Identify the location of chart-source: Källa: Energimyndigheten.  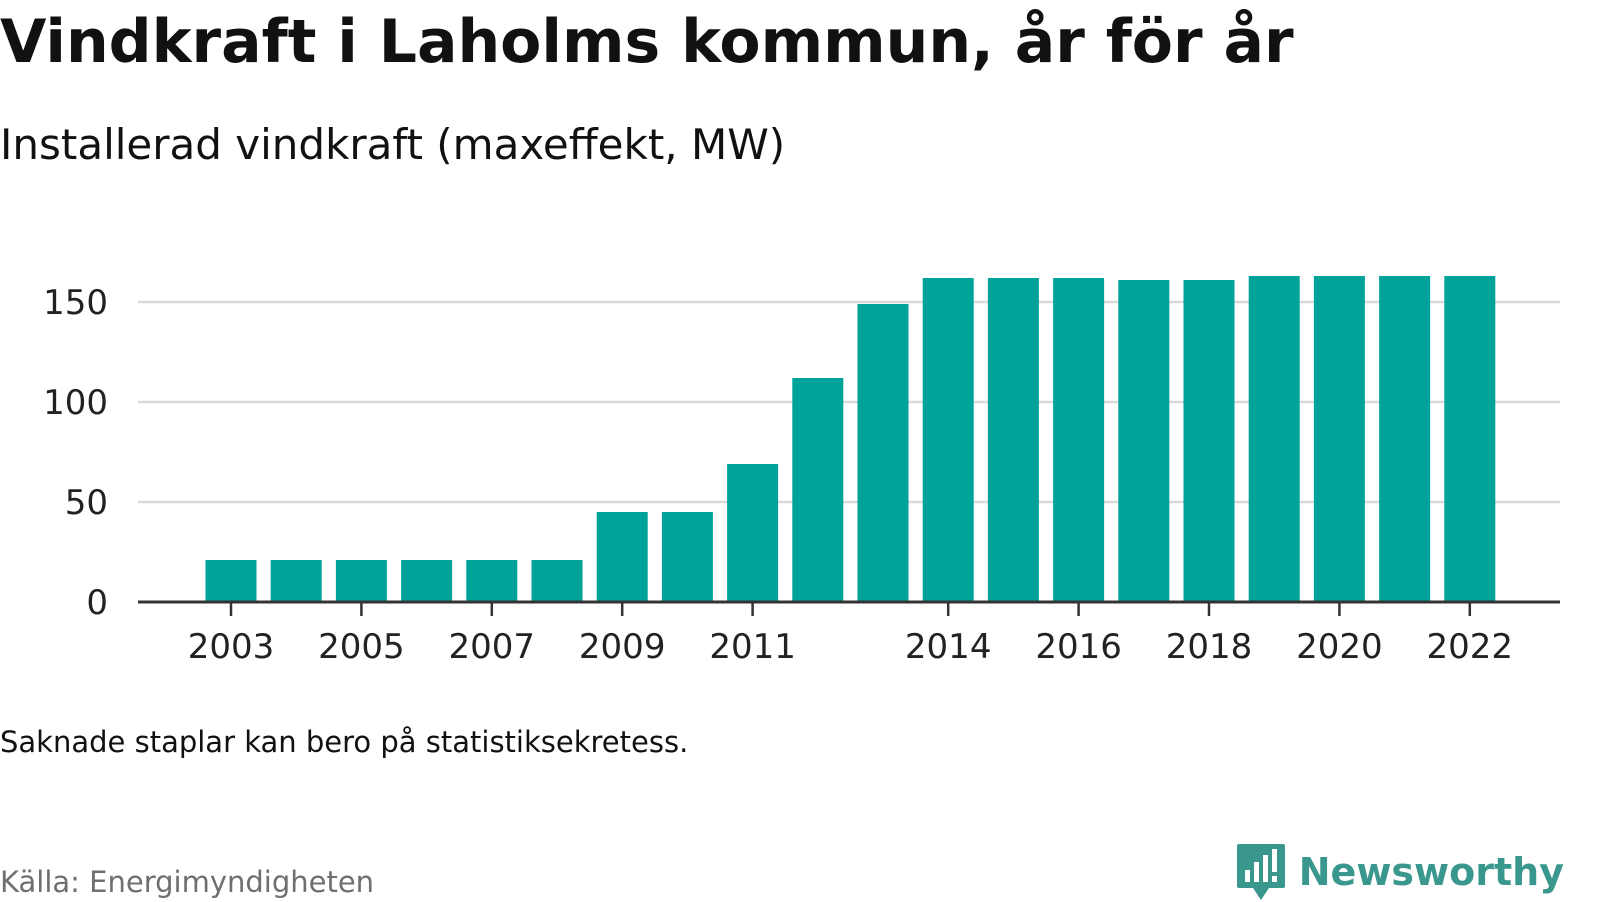
(187, 882).